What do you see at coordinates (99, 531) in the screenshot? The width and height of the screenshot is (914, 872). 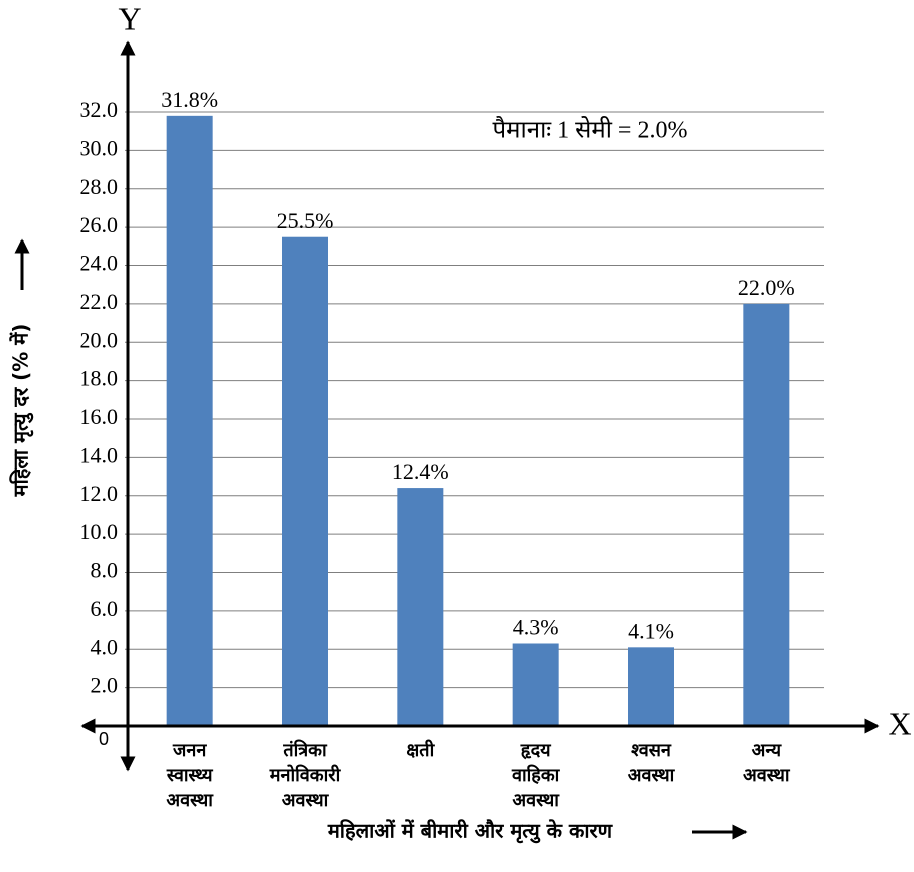 I see `y-tick-label: 10.0` at bounding box center [99, 531].